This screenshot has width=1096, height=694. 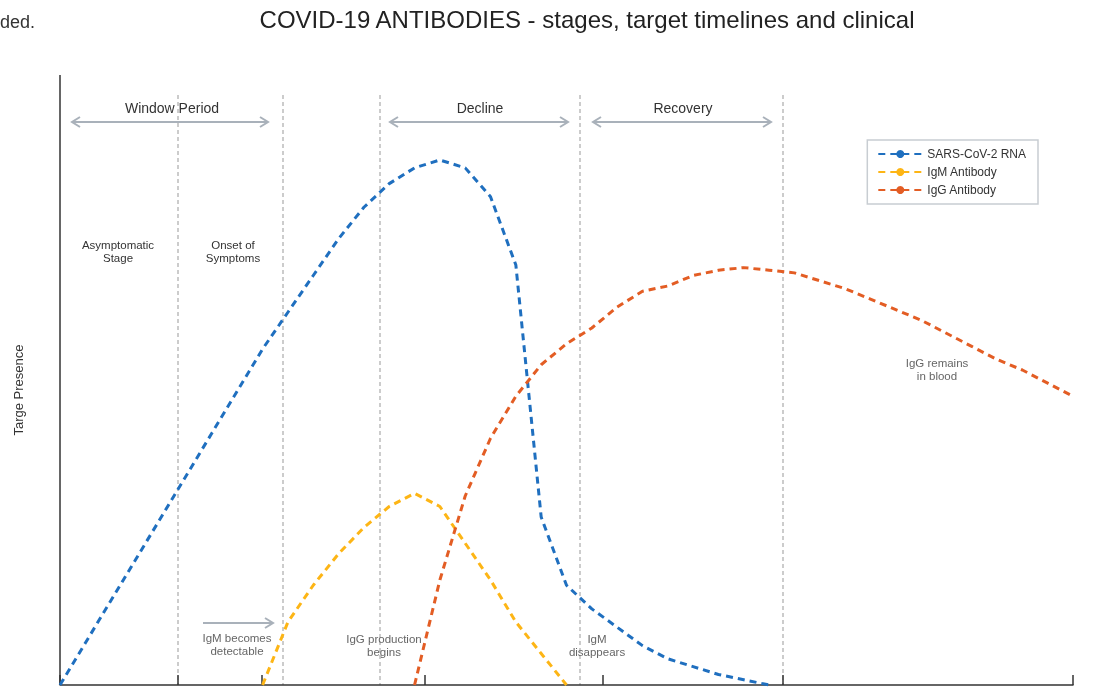 What do you see at coordinates (118, 251) in the screenshot?
I see `annotation: Asymptomatic Stage` at bounding box center [118, 251].